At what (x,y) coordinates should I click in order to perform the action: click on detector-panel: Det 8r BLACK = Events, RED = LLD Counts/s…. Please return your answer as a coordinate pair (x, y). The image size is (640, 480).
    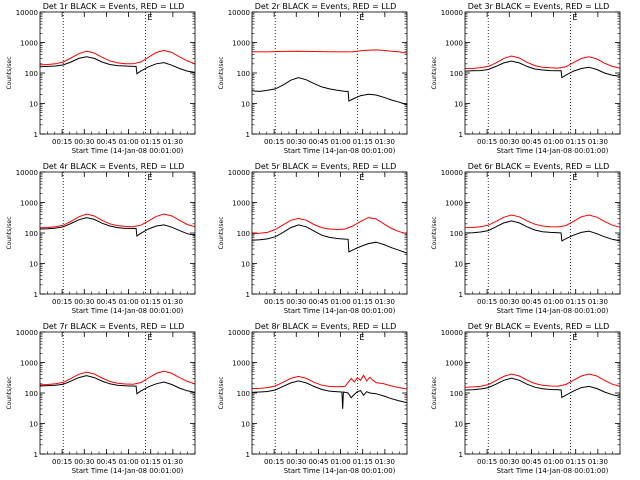
    Looking at the image, I should click on (313, 398).